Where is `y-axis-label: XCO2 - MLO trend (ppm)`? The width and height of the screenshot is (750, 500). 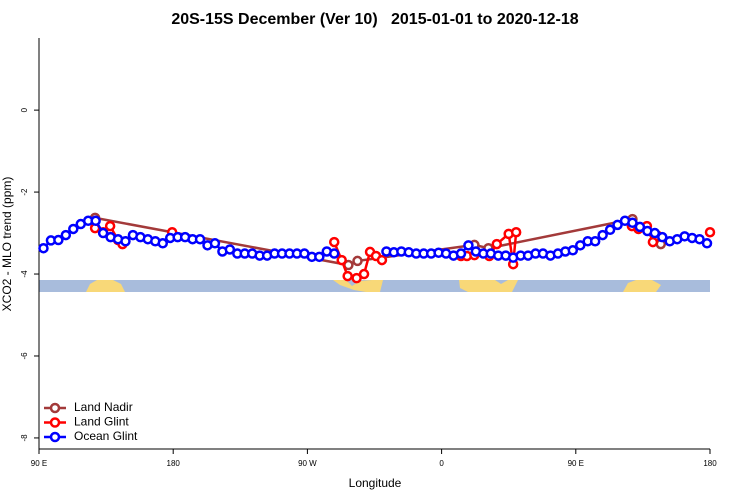
y-axis-label: XCO2 - MLO trend (ppm) is located at coordinates (7, 244).